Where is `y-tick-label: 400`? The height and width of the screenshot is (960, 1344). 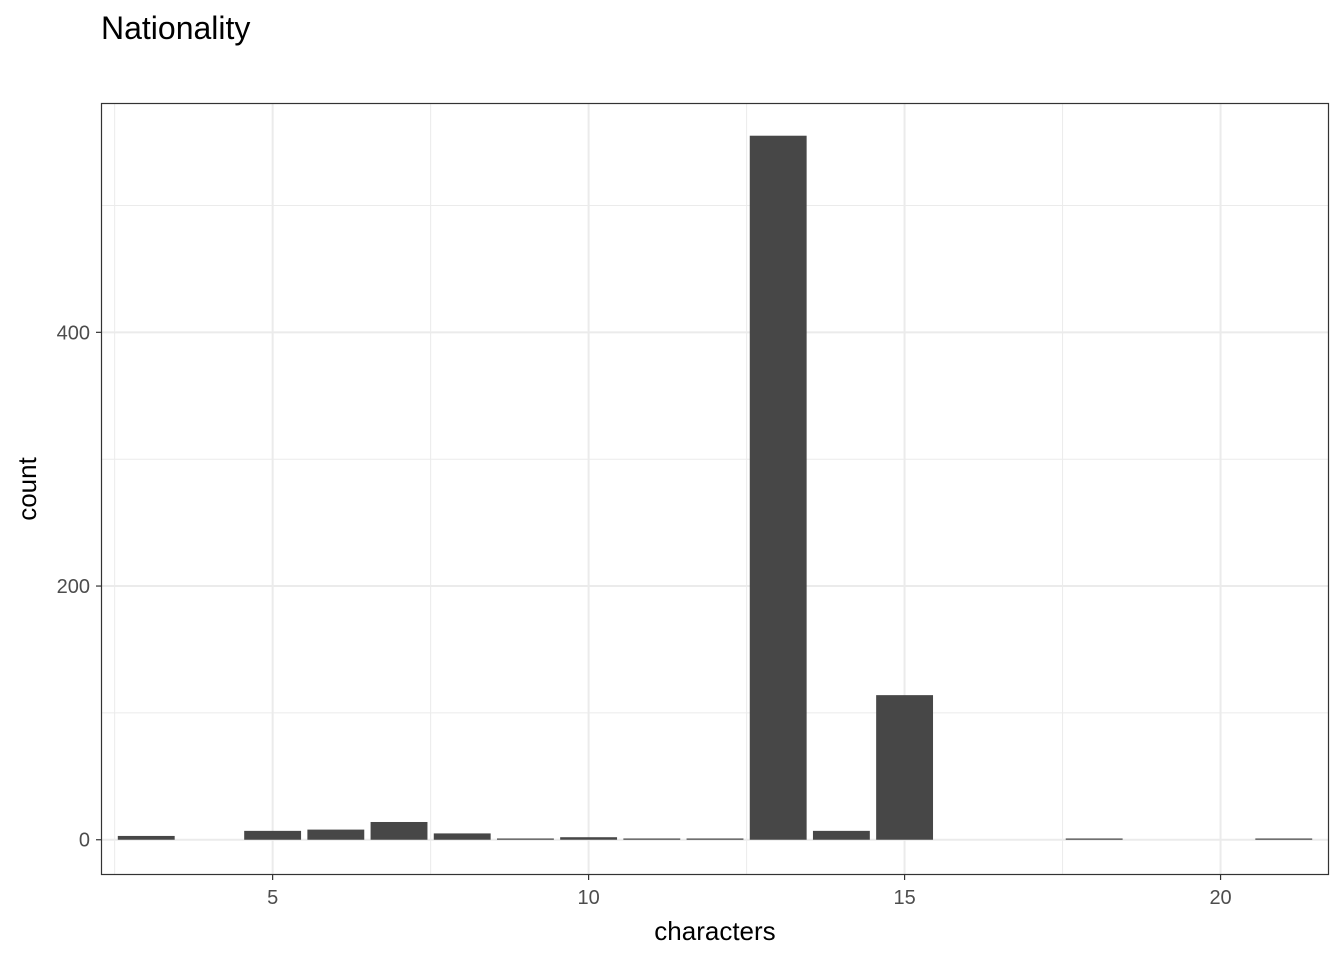
y-tick-label: 400 is located at coordinates (73, 333).